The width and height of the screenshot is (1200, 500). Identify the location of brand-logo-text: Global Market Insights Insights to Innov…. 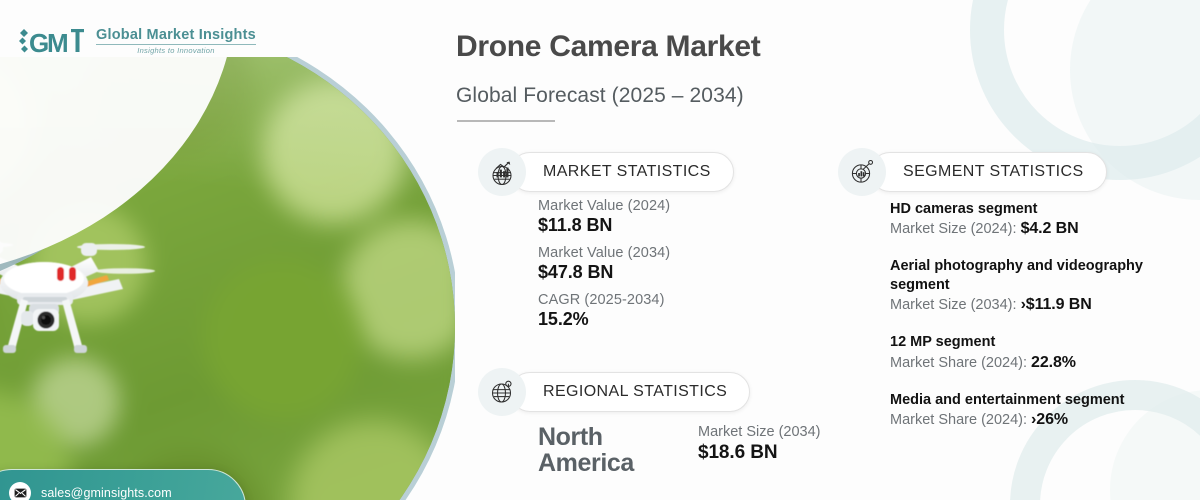
(176, 41).